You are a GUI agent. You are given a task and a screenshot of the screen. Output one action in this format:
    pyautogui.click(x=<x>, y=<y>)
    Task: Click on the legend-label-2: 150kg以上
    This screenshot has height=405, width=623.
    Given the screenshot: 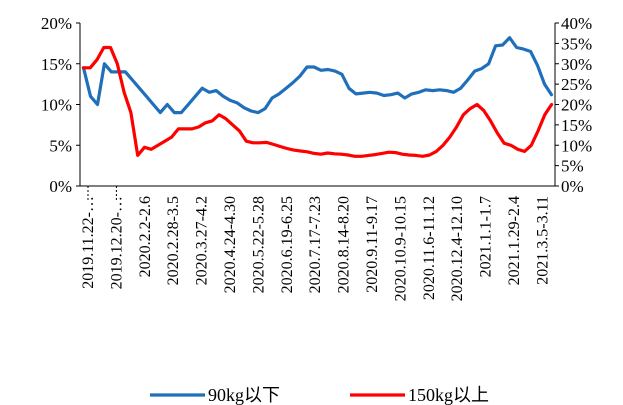 What is the action you would take?
    pyautogui.click(x=448, y=395)
    